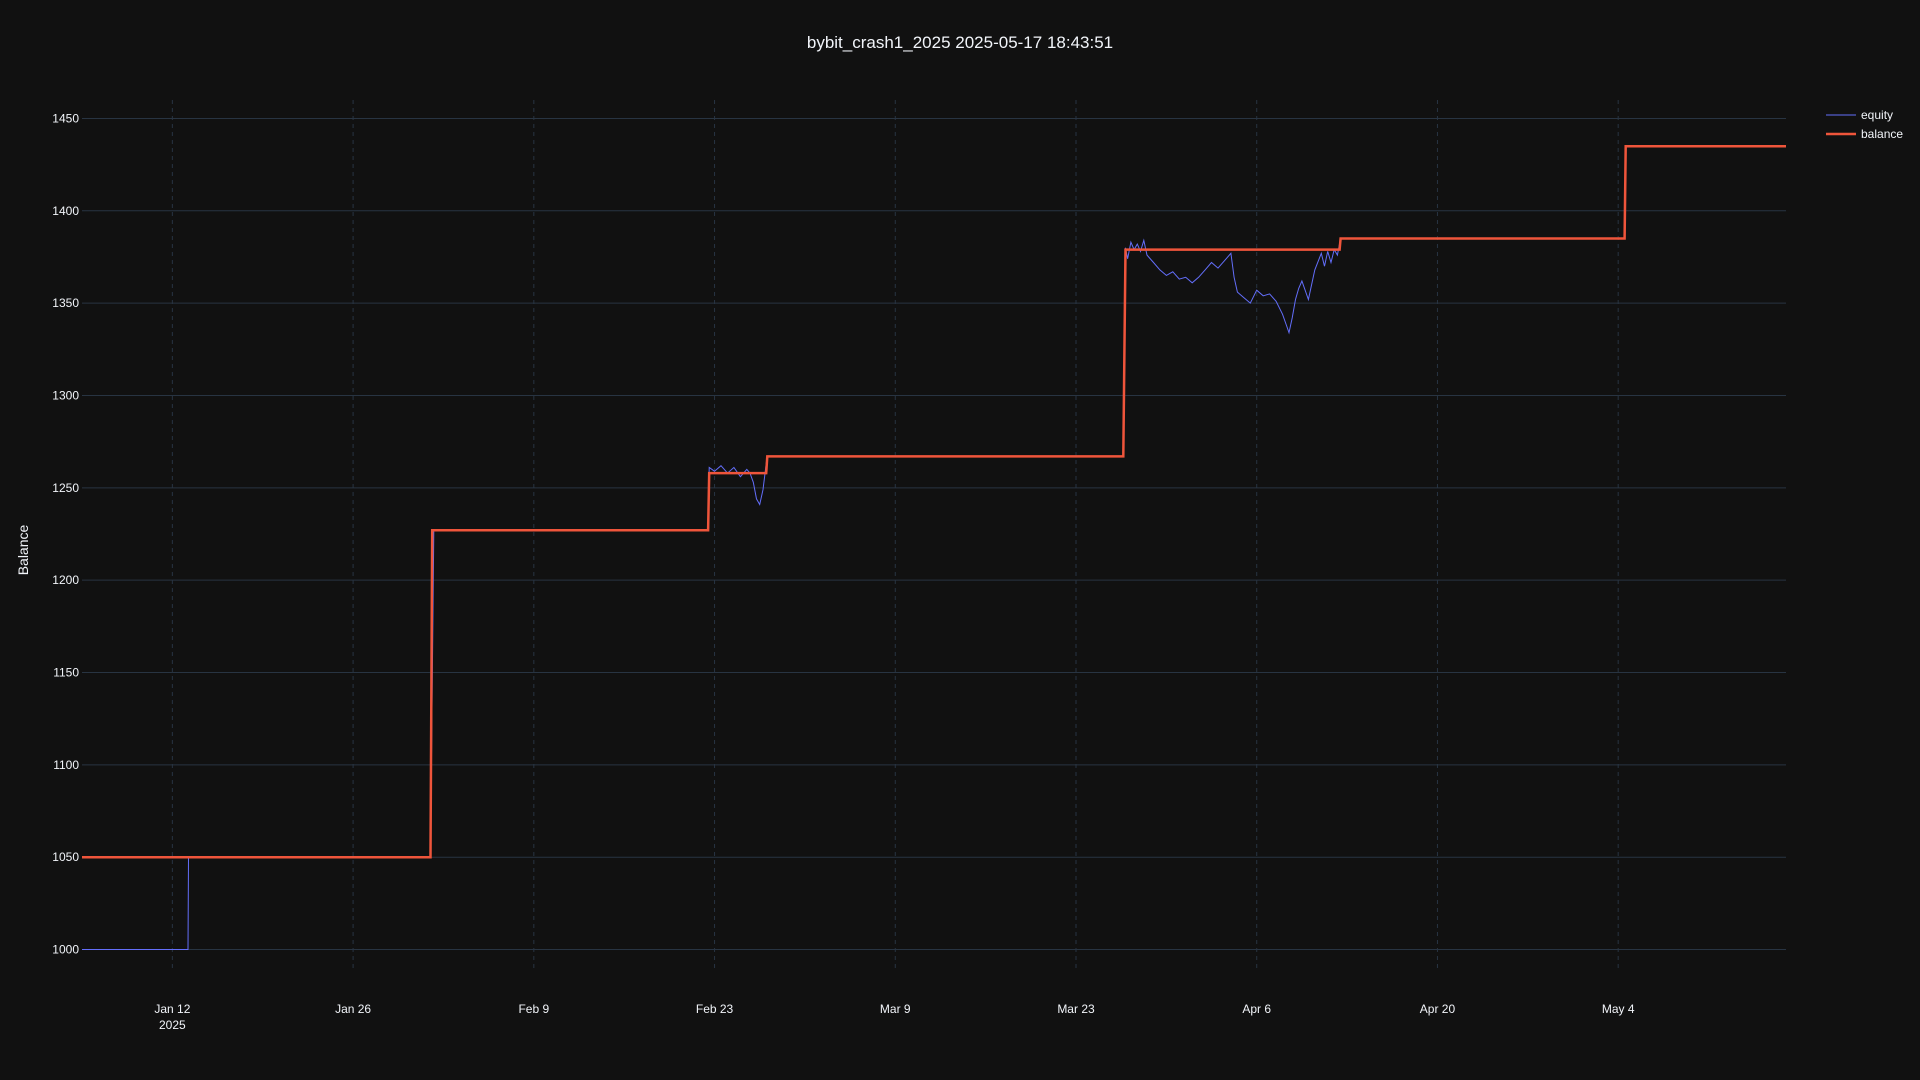 Image resolution: width=1920 pixels, height=1080 pixels. Describe the element at coordinates (715, 1009) in the screenshot. I see `x-tick-label: Feb 23` at that location.